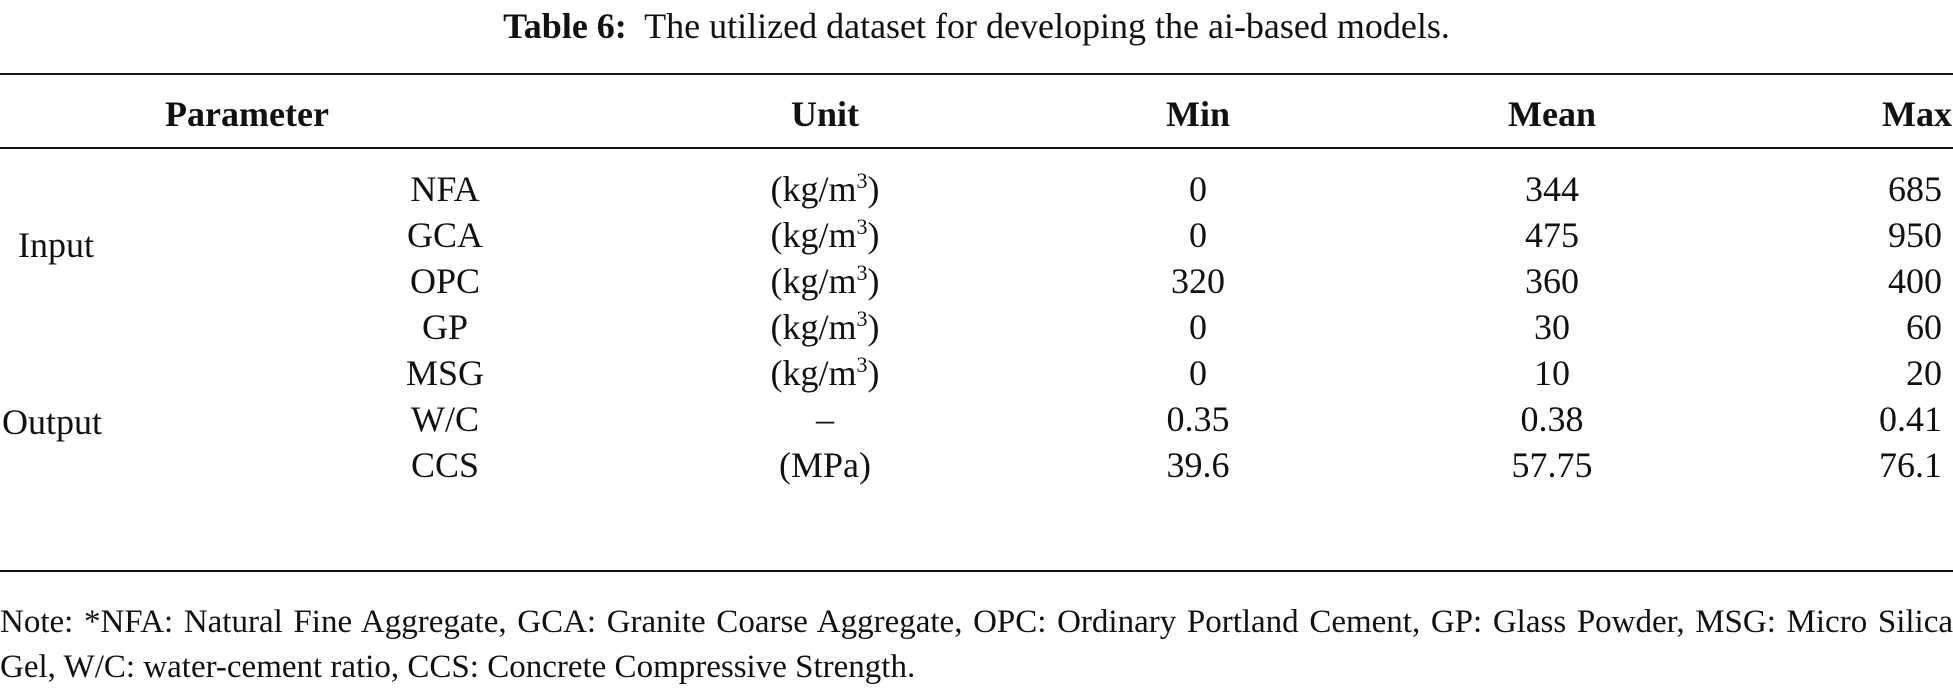 The image size is (1953, 697). I want to click on header-mean: Mean, so click(1552, 114).